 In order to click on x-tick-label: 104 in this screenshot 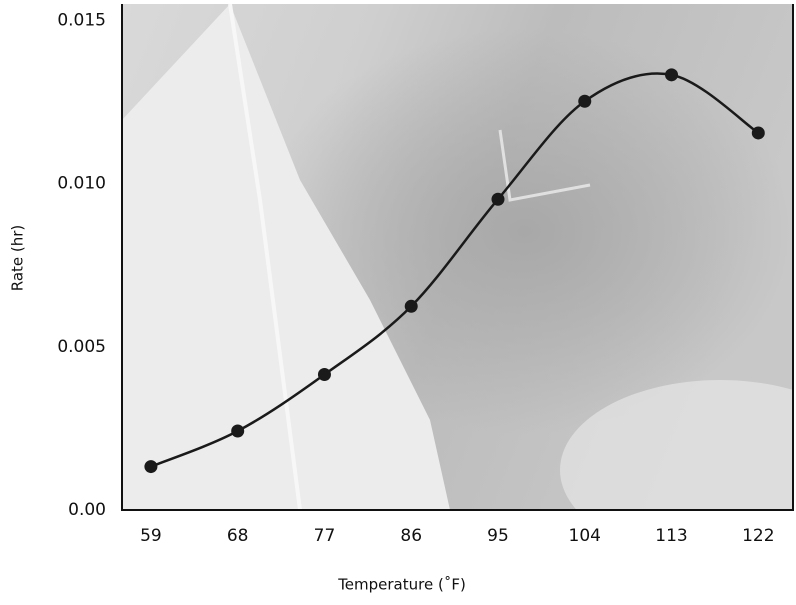, I will do `click(585, 536)`.